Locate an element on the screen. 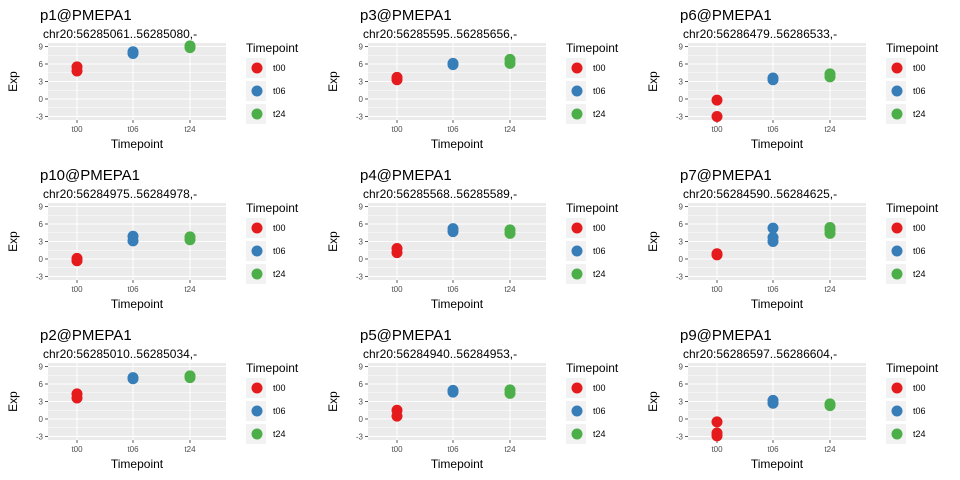 This screenshot has width=960, height=480. chart-title: p6@PMEPA1 is located at coordinates (726, 15).